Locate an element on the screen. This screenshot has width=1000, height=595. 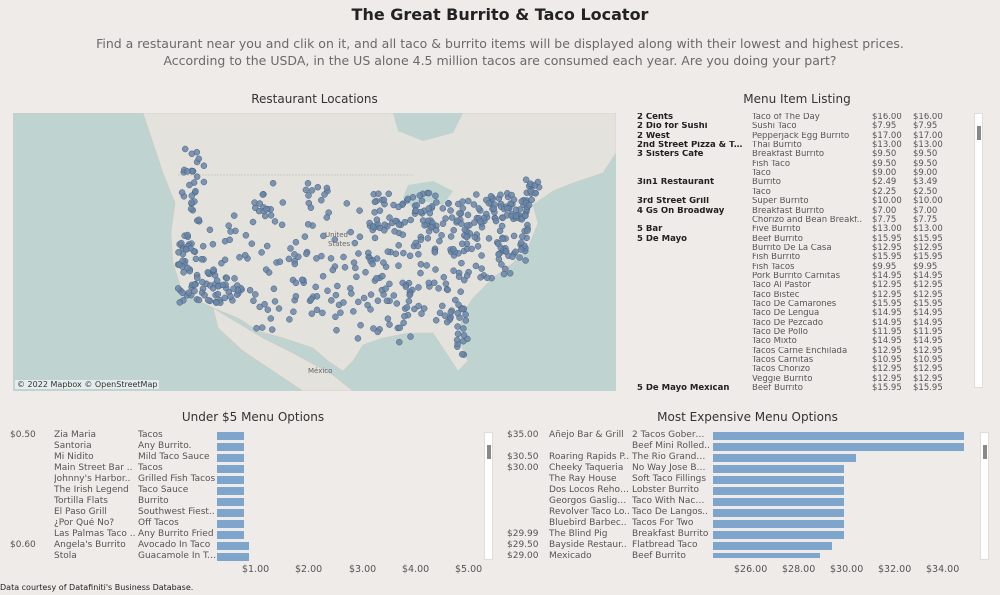
listing-restaurant-name: 3 Sisters Cafe is located at coordinates (670, 155).